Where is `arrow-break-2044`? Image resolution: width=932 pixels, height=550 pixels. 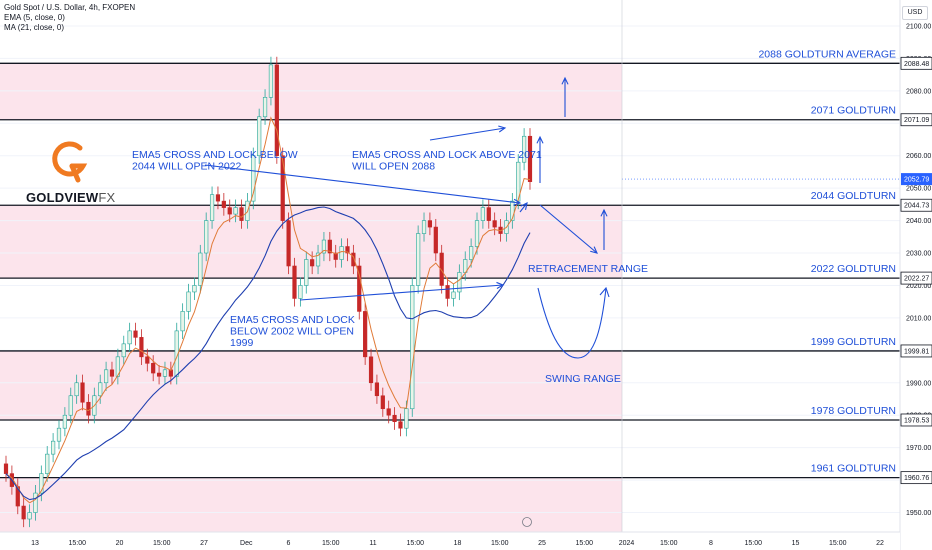
arrow-break-2044 is located at coordinates (523, 207).